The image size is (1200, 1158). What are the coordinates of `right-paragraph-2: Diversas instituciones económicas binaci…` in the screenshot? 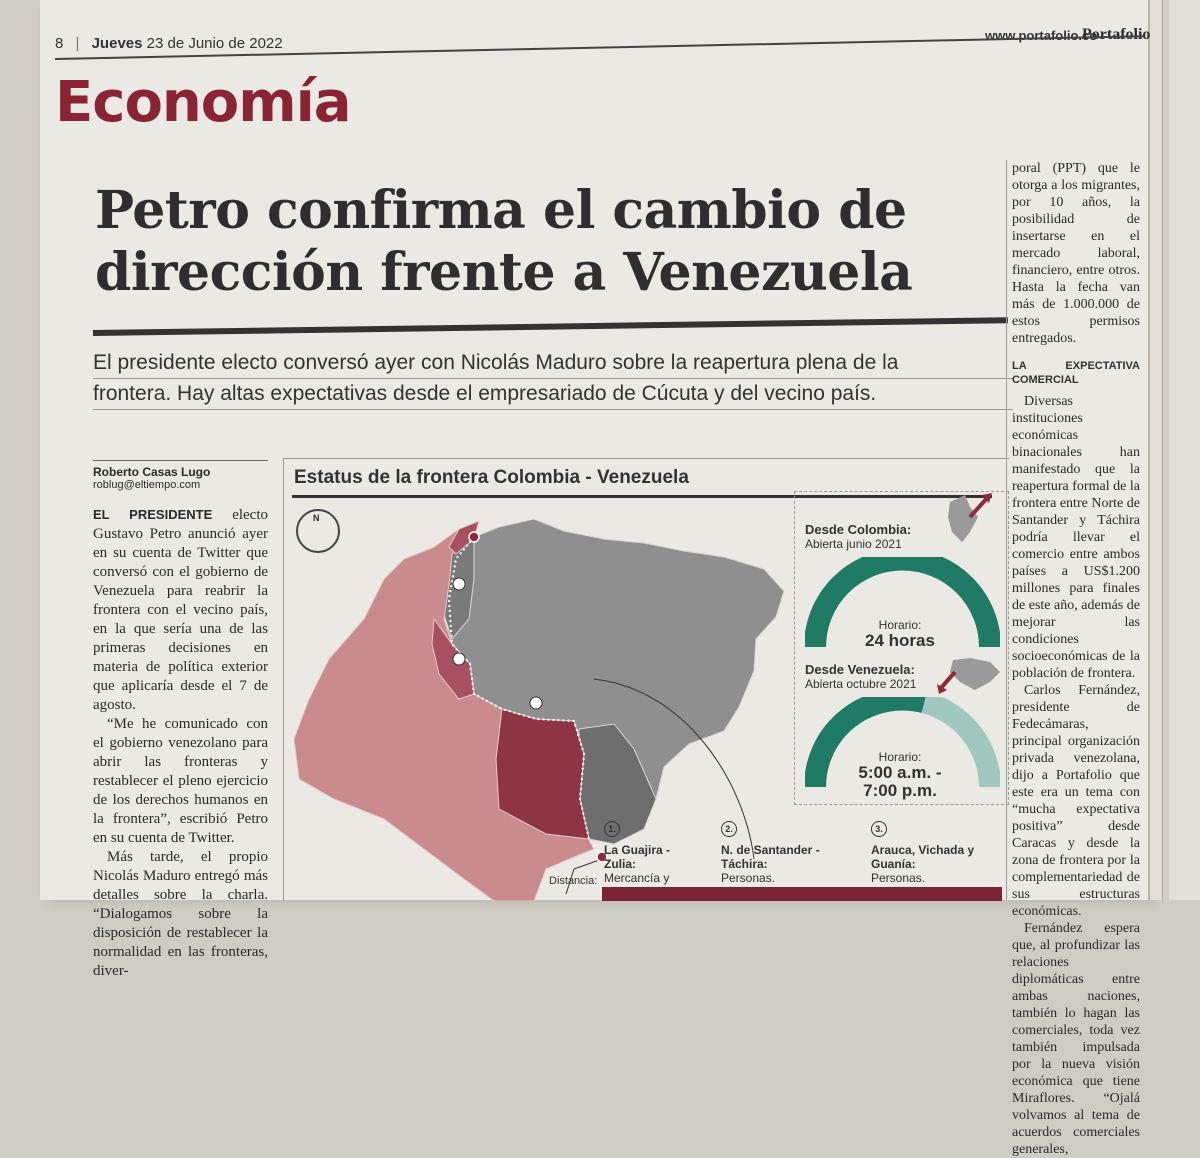 It's located at (1076, 537).